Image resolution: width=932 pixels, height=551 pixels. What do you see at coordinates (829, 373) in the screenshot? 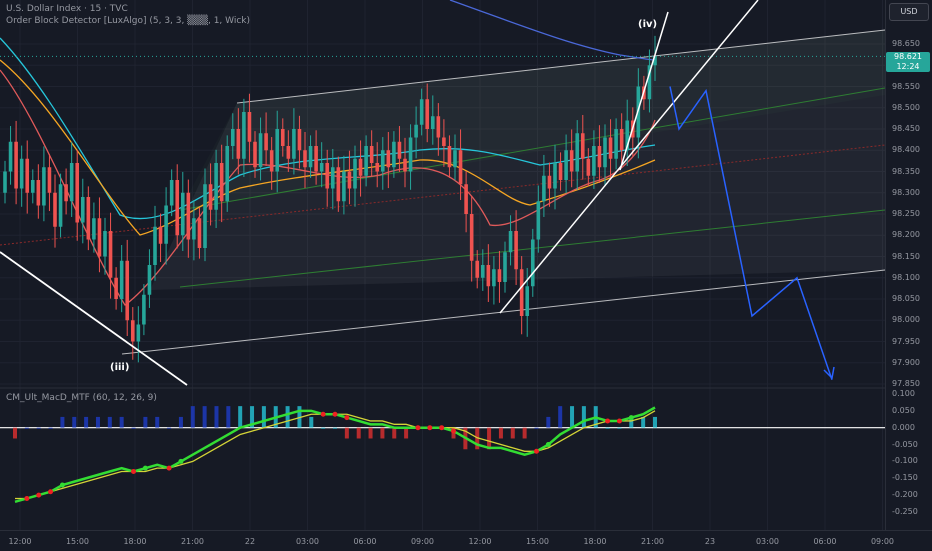
I see `projection-arrowhead` at bounding box center [829, 373].